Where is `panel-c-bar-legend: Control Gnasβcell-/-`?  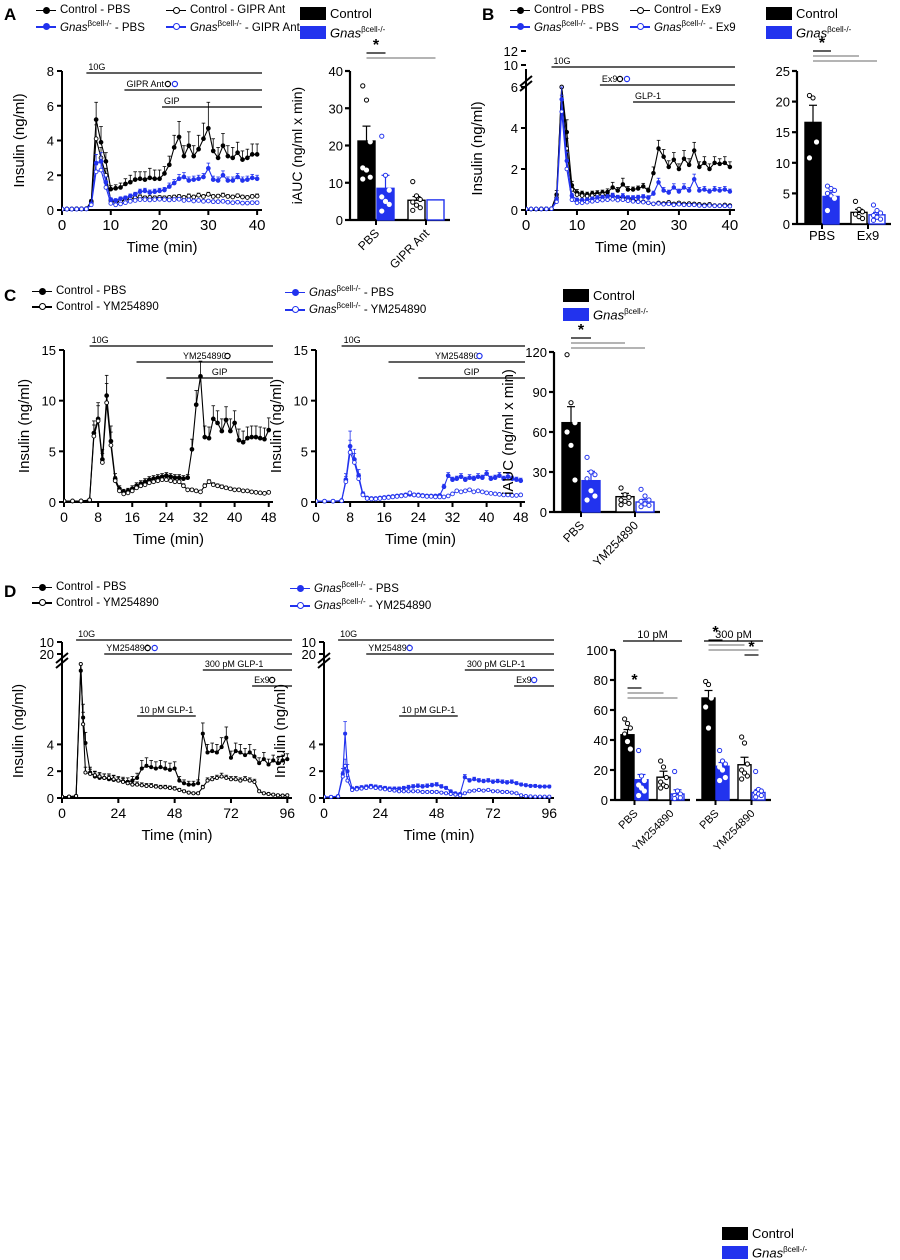
panel-c-bar-legend: Control Gnasβcell-/- is located at coordinates (605, 305).